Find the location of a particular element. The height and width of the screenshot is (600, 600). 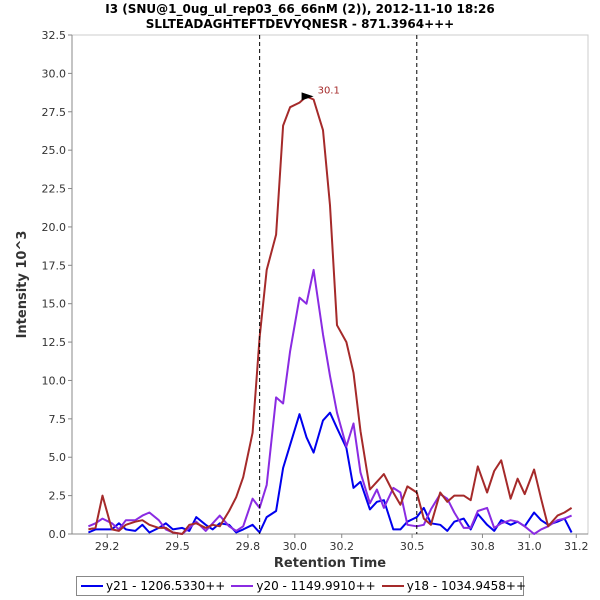

x-tick-label: 31.2 is located at coordinates (576, 546).